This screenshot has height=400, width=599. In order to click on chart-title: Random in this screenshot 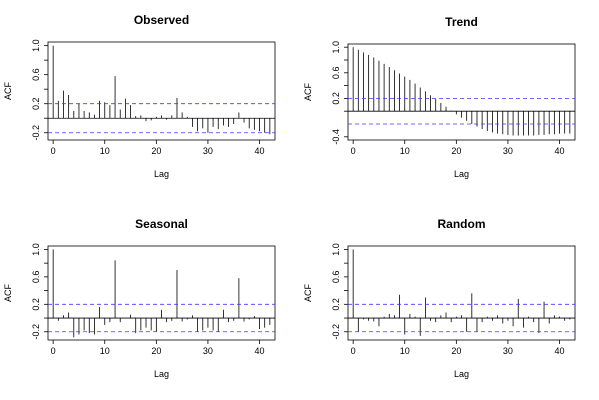, I will do `click(462, 224)`.